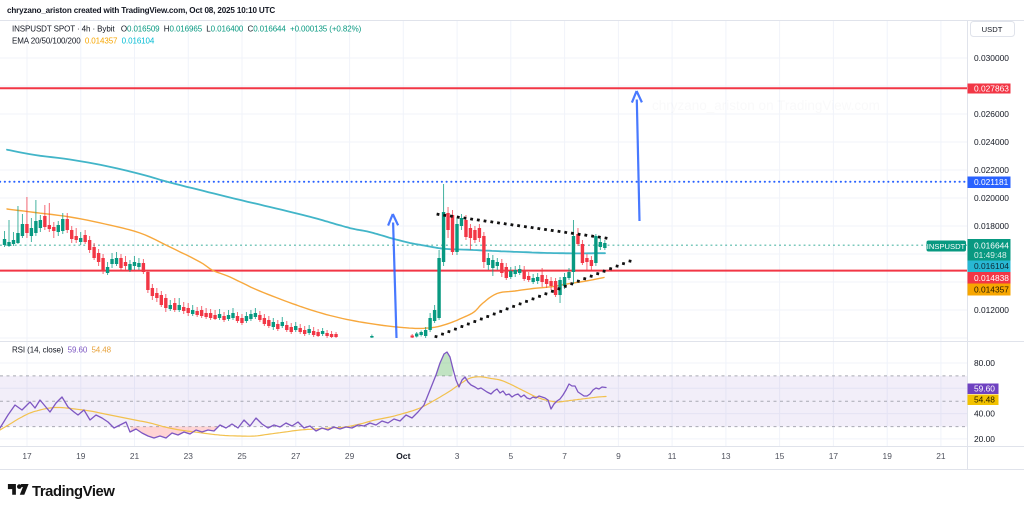 Image resolution: width=1024 pixels, height=510 pixels. What do you see at coordinates (984, 363) in the screenshot?
I see `svg-text: 80.00` at bounding box center [984, 363].